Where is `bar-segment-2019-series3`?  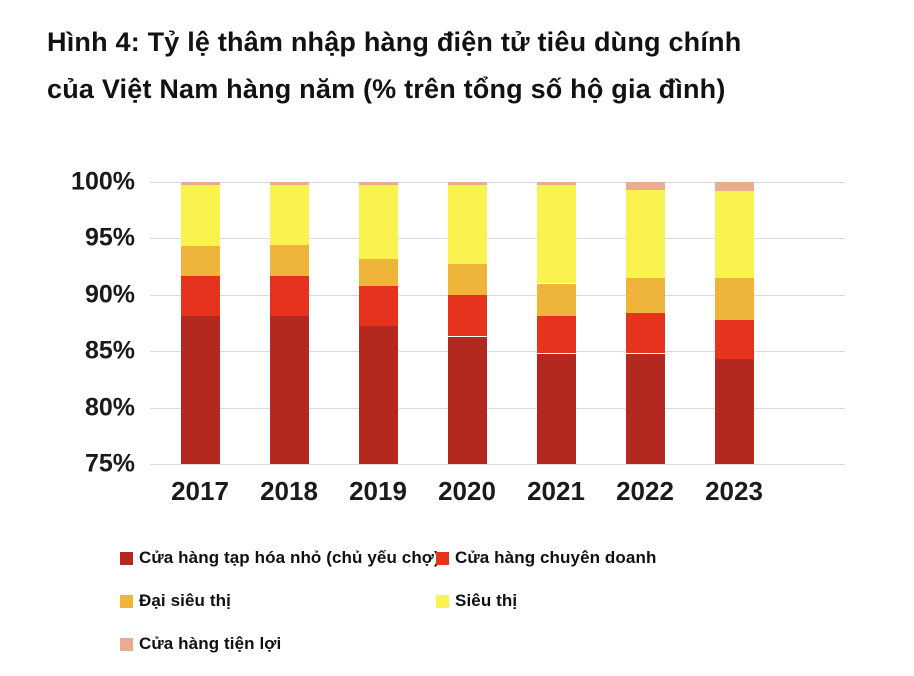 bar-segment-2019-series3 is located at coordinates (378, 222).